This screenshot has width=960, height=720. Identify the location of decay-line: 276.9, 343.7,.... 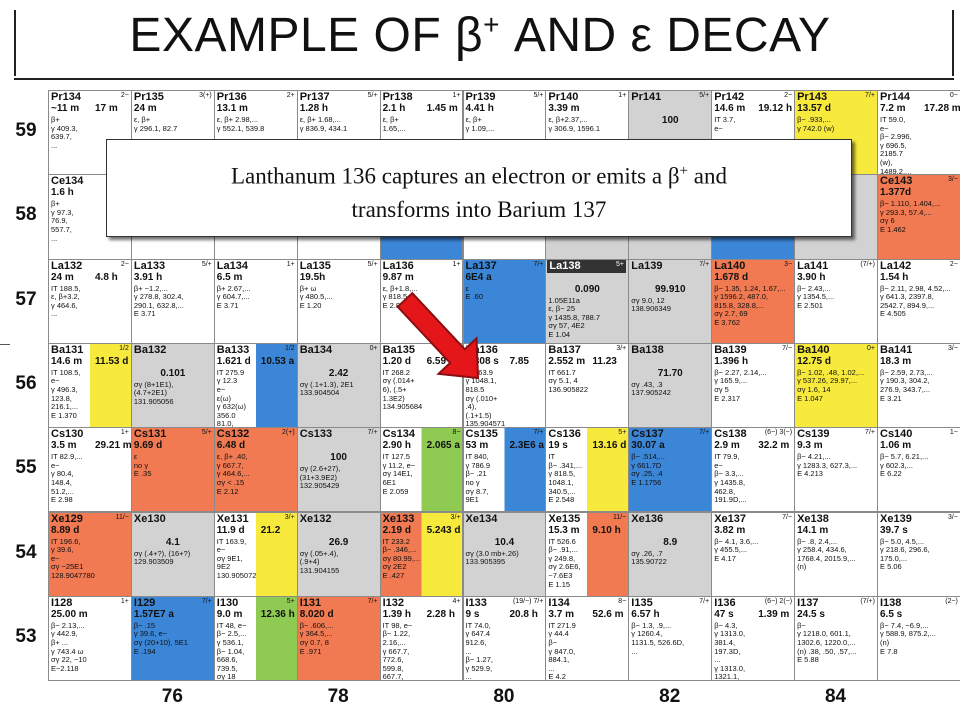
(905, 390).